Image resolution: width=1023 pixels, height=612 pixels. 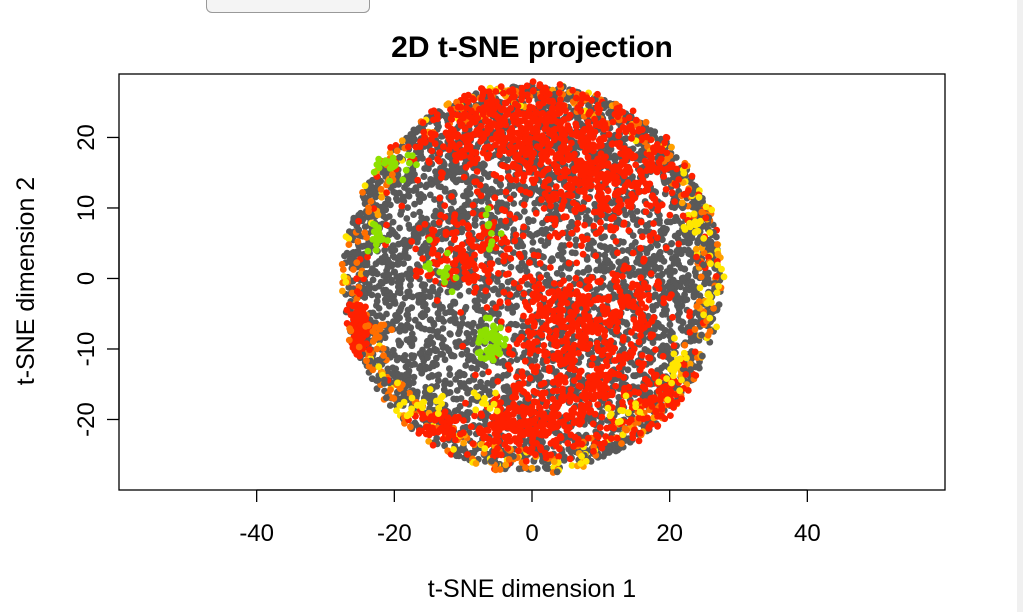 What do you see at coordinates (288, 6) in the screenshot?
I see `toolbar-tab-stub` at bounding box center [288, 6].